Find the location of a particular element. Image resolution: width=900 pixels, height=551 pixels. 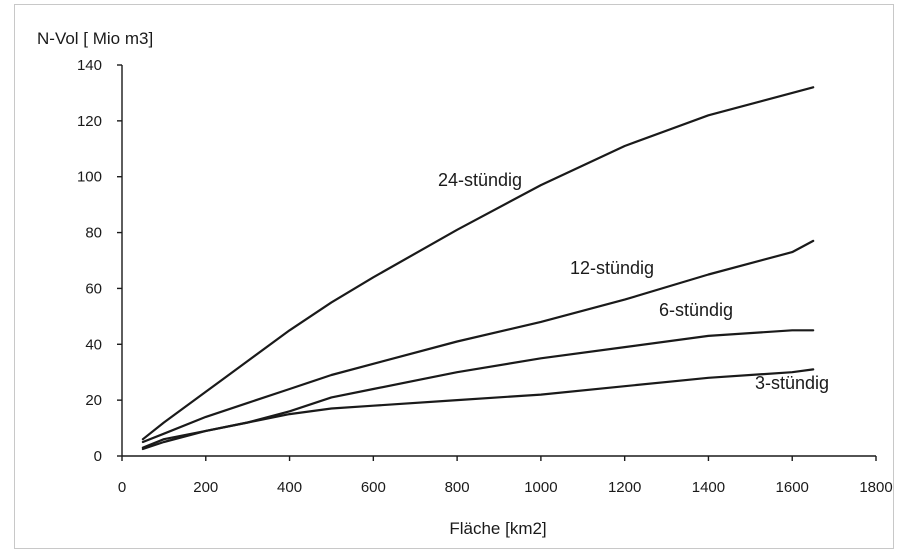

series-line-3-st-ndig is located at coordinates (478, 409).